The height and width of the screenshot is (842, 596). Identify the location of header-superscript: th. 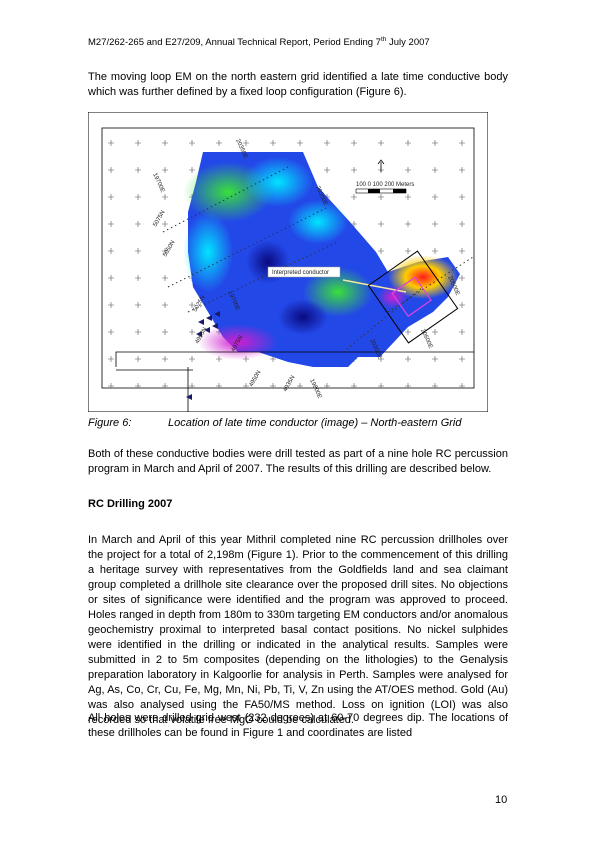
(383, 39).